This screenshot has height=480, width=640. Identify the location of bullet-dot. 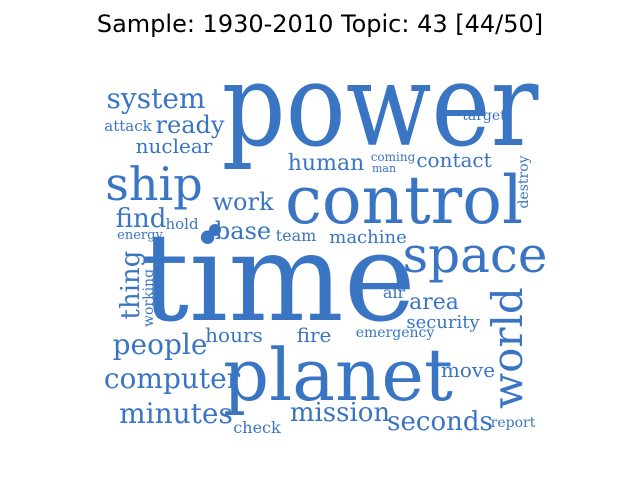
(215, 230).